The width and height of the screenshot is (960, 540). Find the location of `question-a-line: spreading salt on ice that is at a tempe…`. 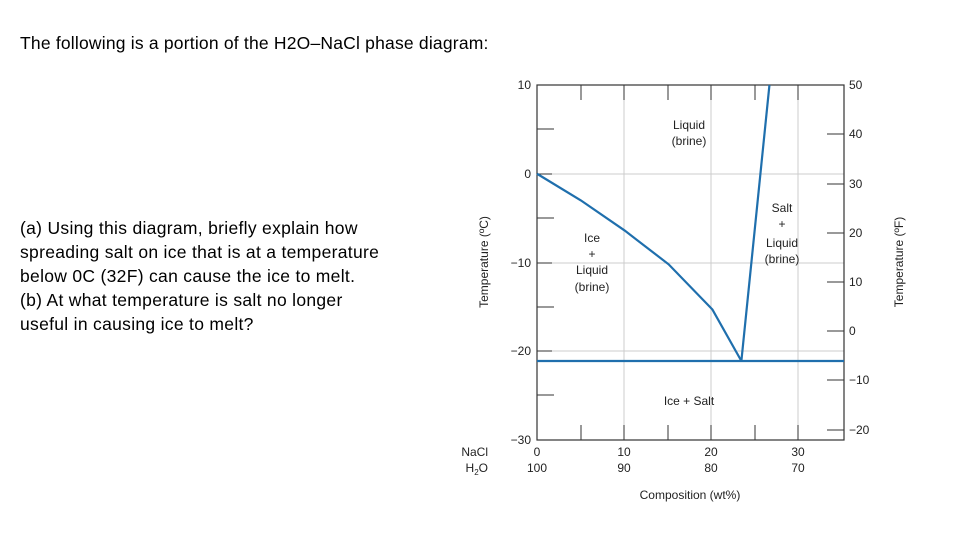

question-a-line: spreading salt on ice that is at a tempe… is located at coordinates (200, 252).